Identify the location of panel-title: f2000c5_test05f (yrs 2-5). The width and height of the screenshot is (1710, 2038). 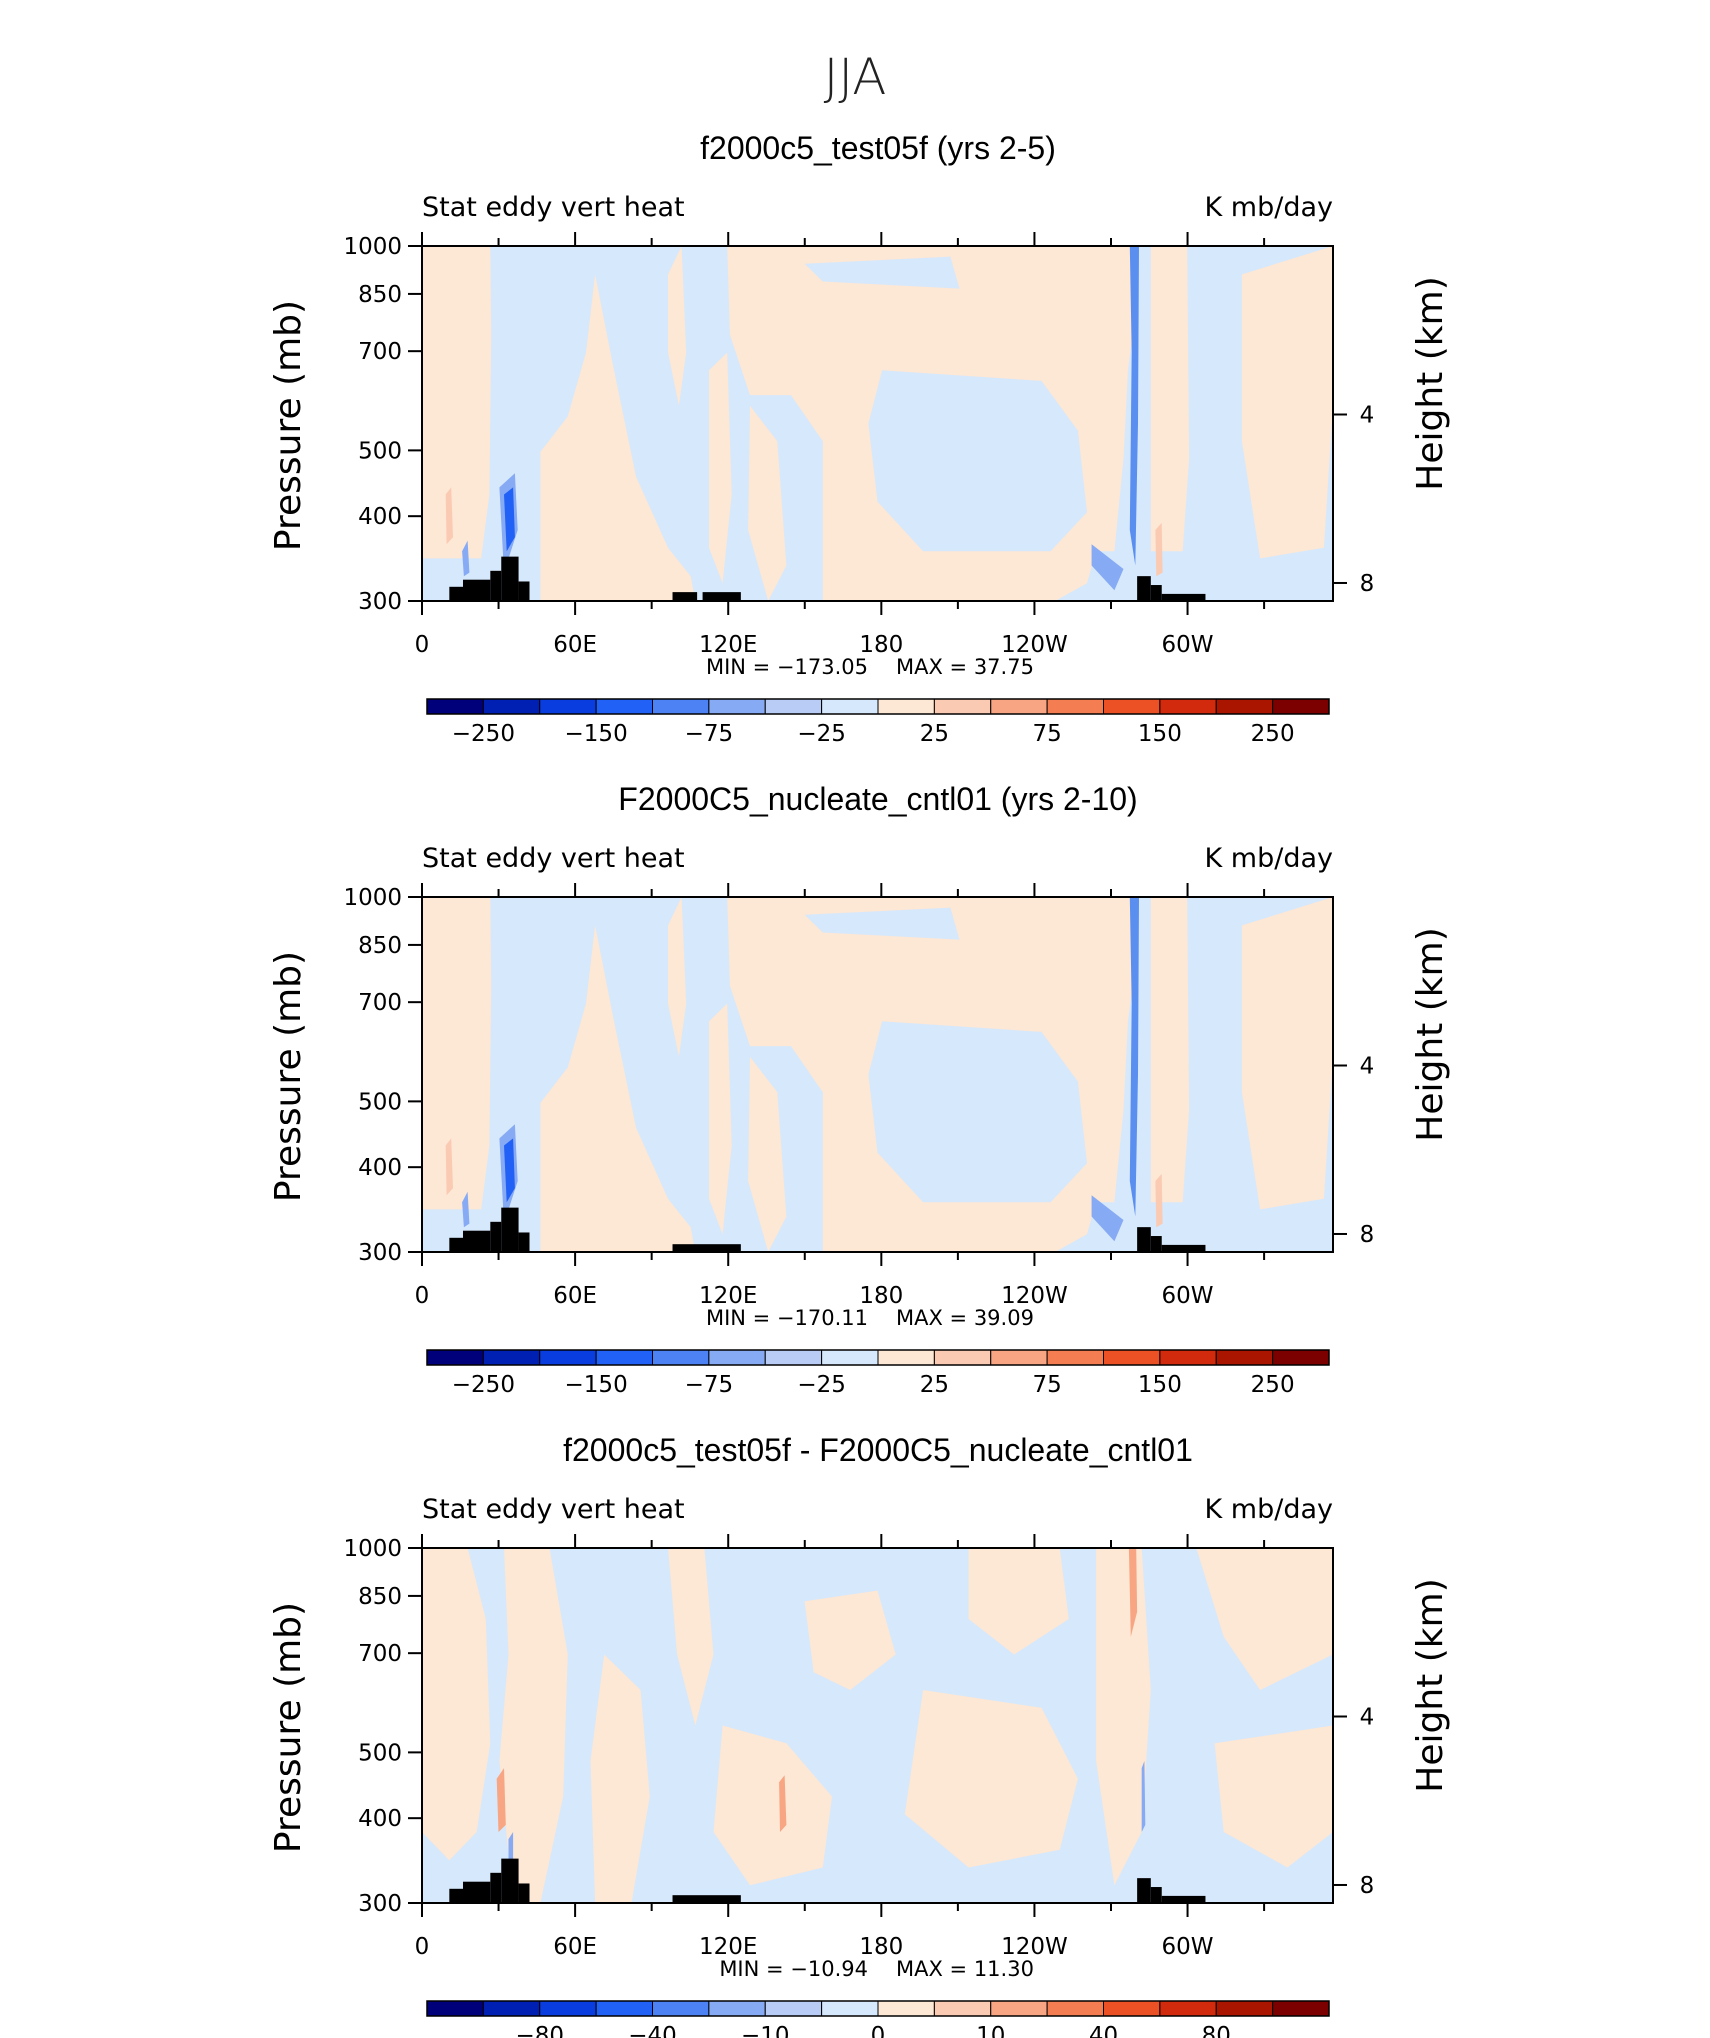
(878, 148).